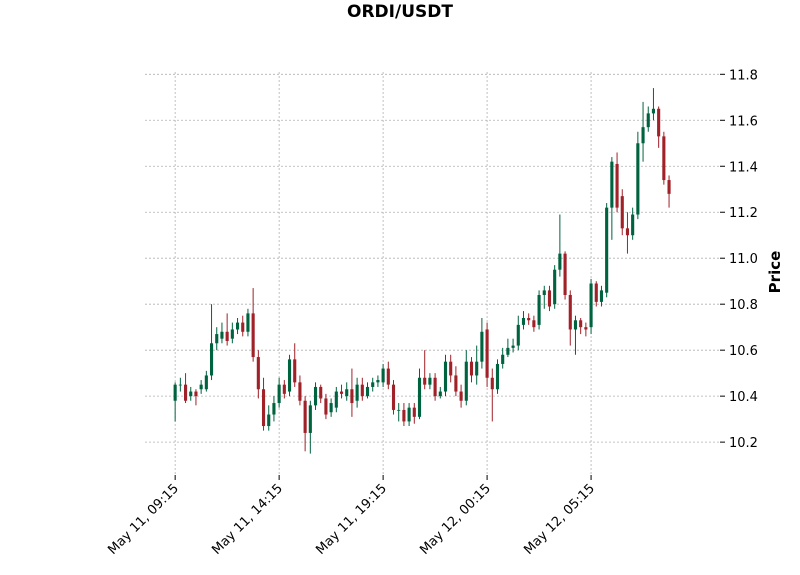  What do you see at coordinates (247, 519) in the screenshot?
I see `x-tick-label: May 11, 14:15` at bounding box center [247, 519].